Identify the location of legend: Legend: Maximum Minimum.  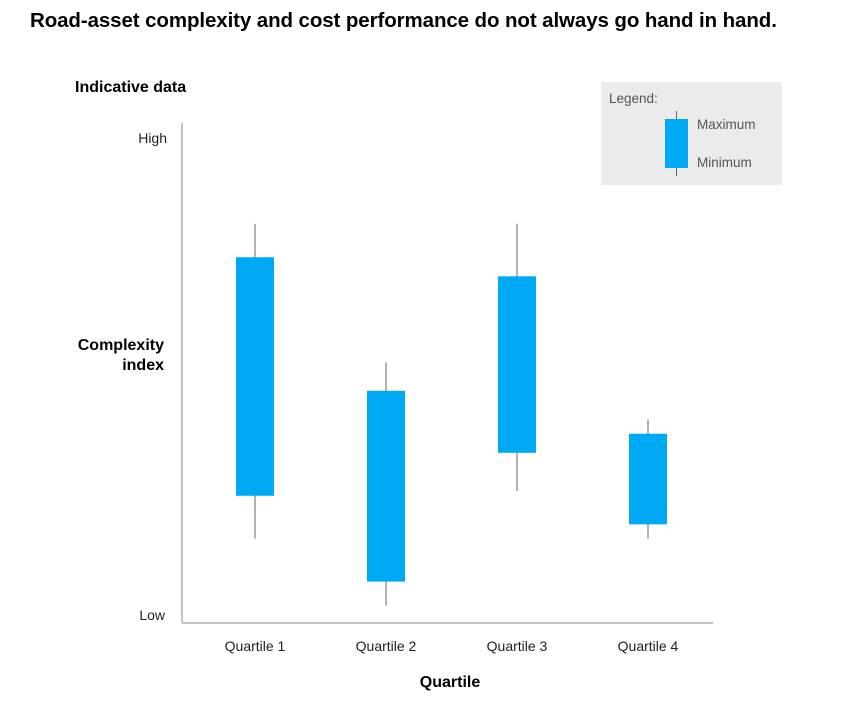
(691, 133).